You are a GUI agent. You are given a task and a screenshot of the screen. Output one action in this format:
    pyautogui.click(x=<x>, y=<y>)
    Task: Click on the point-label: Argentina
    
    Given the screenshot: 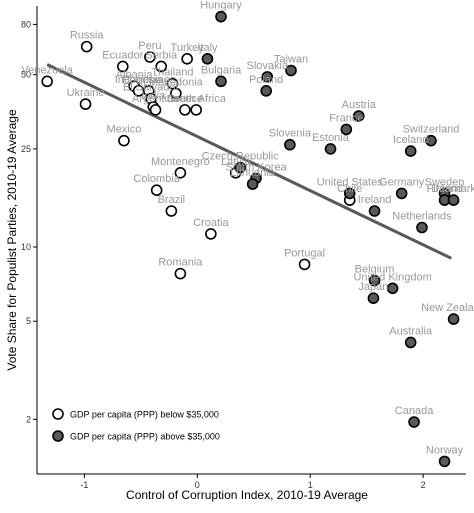 What is the action you would take?
    pyautogui.click(x=156, y=99)
    